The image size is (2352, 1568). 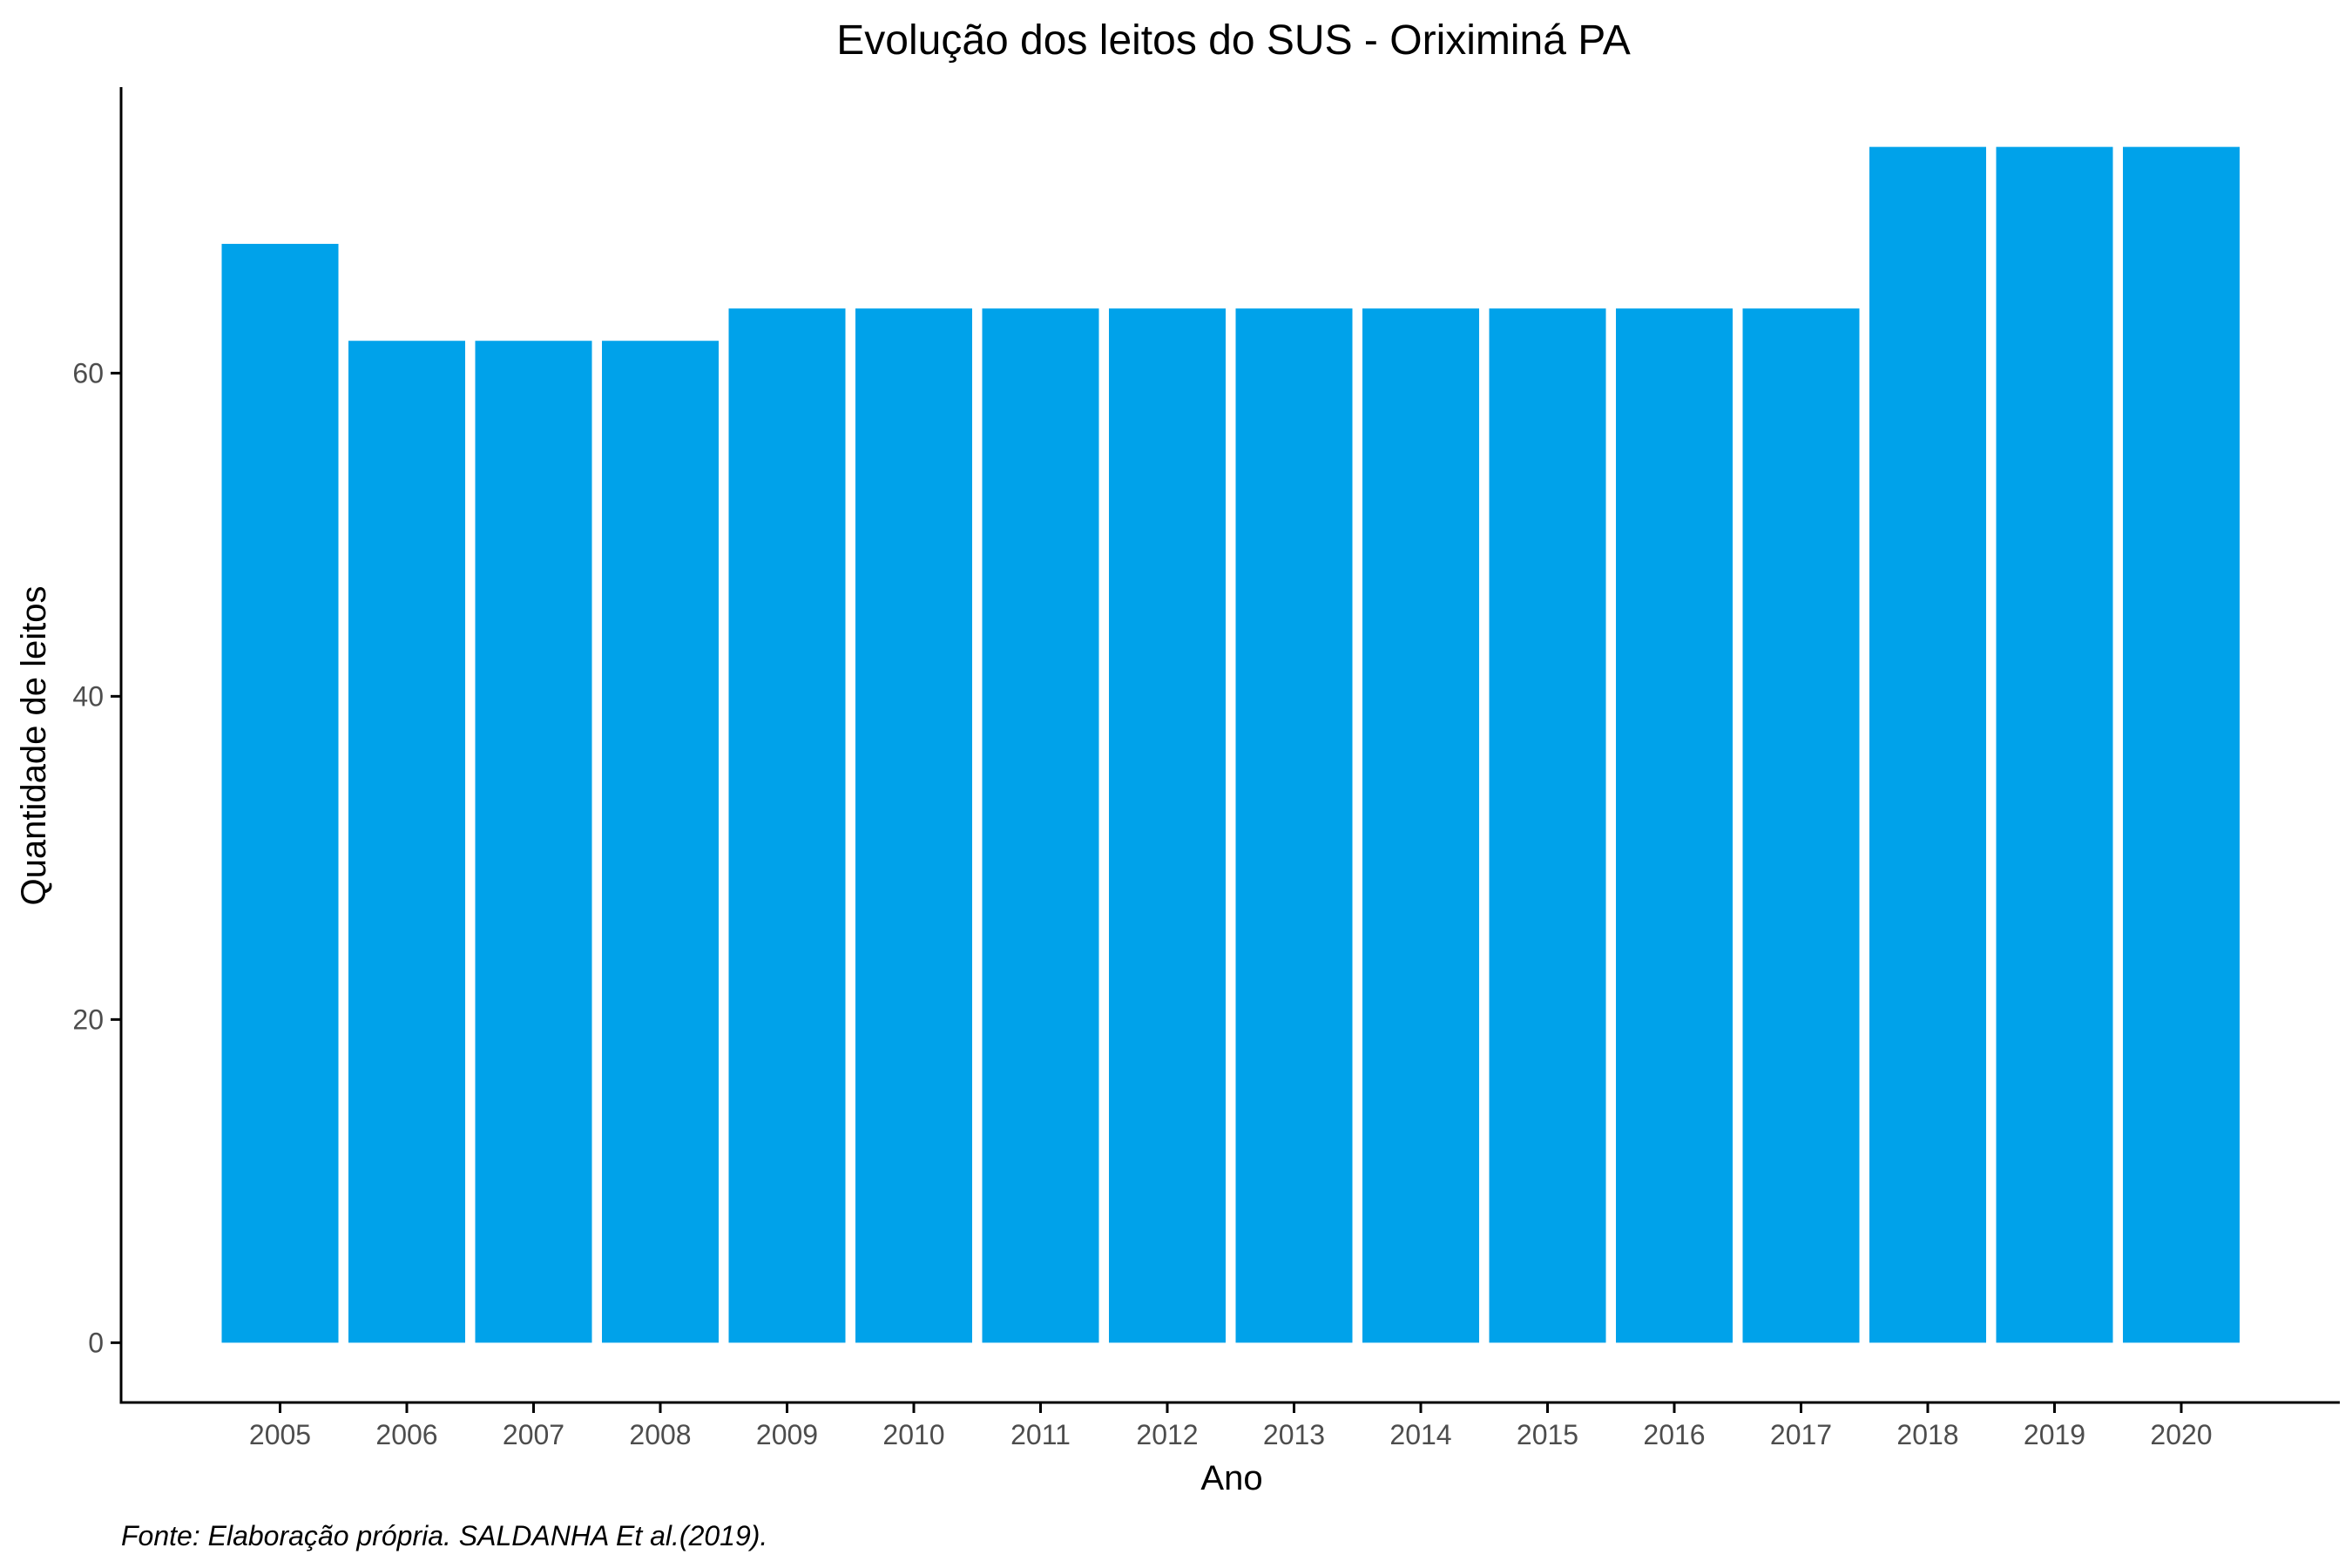 What do you see at coordinates (914, 825) in the screenshot?
I see `bar-2010` at bounding box center [914, 825].